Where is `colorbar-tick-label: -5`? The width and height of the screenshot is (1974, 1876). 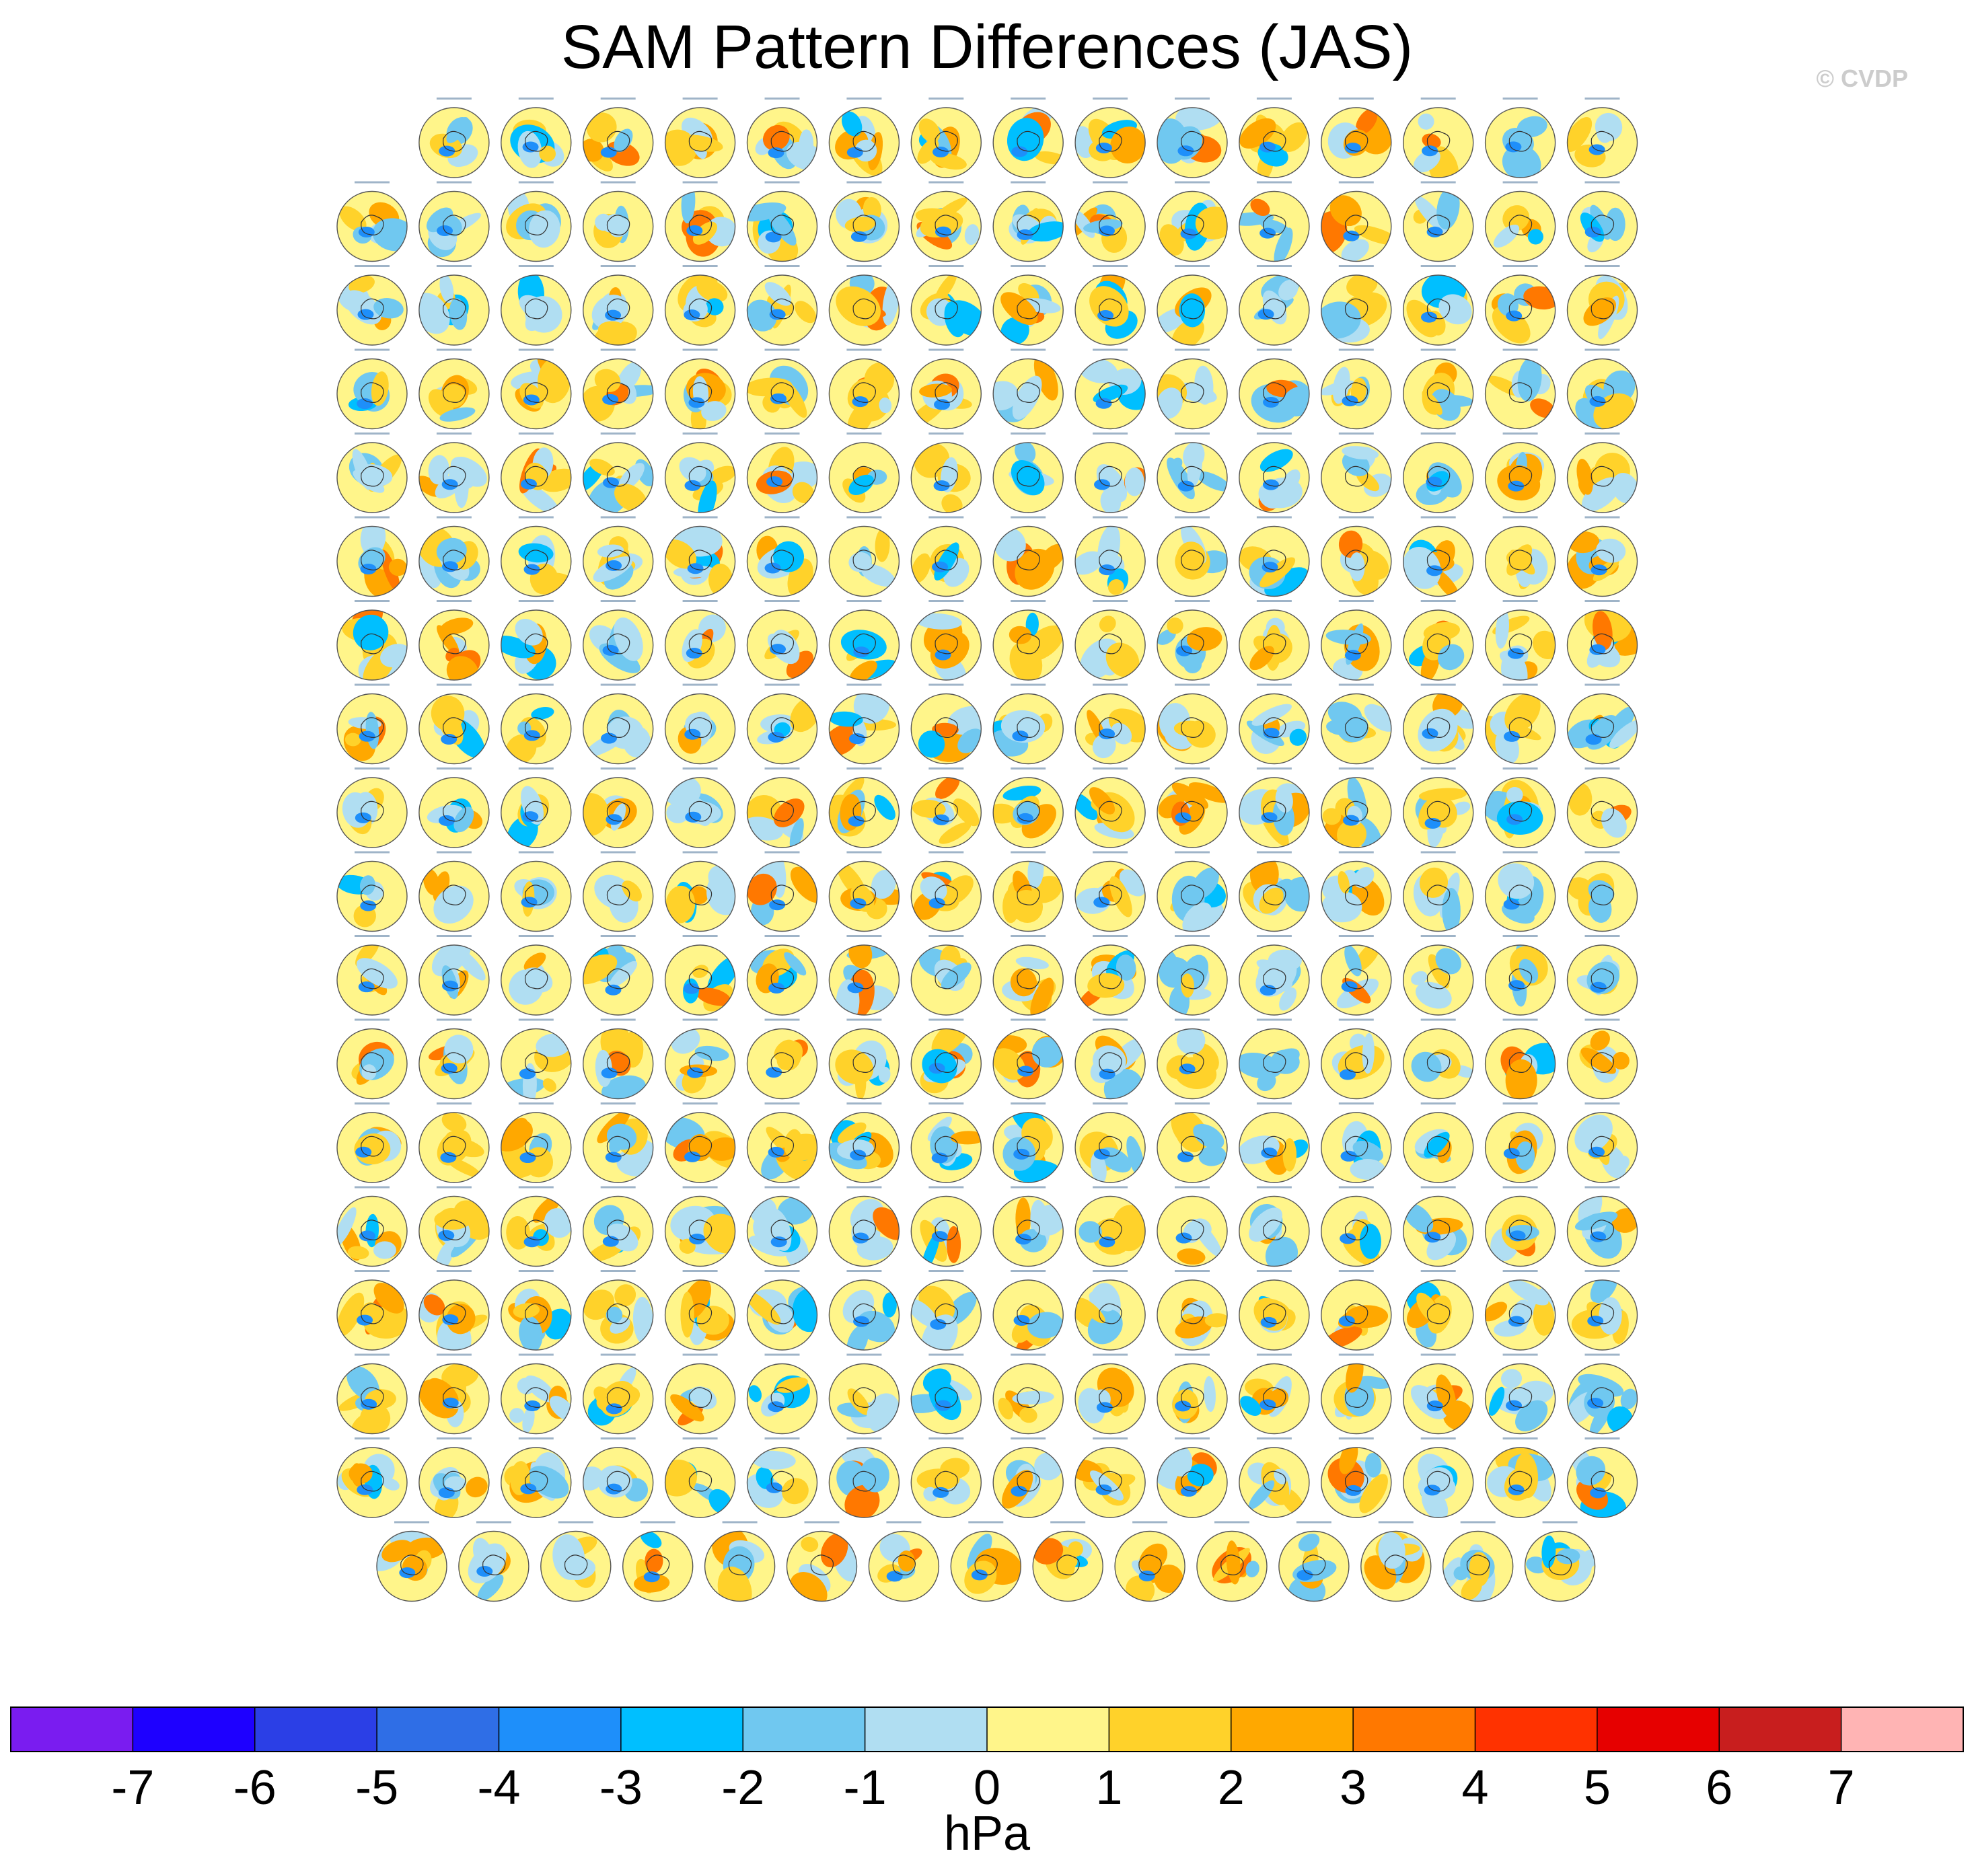 colorbar-tick-label: -5 is located at coordinates (376, 1788).